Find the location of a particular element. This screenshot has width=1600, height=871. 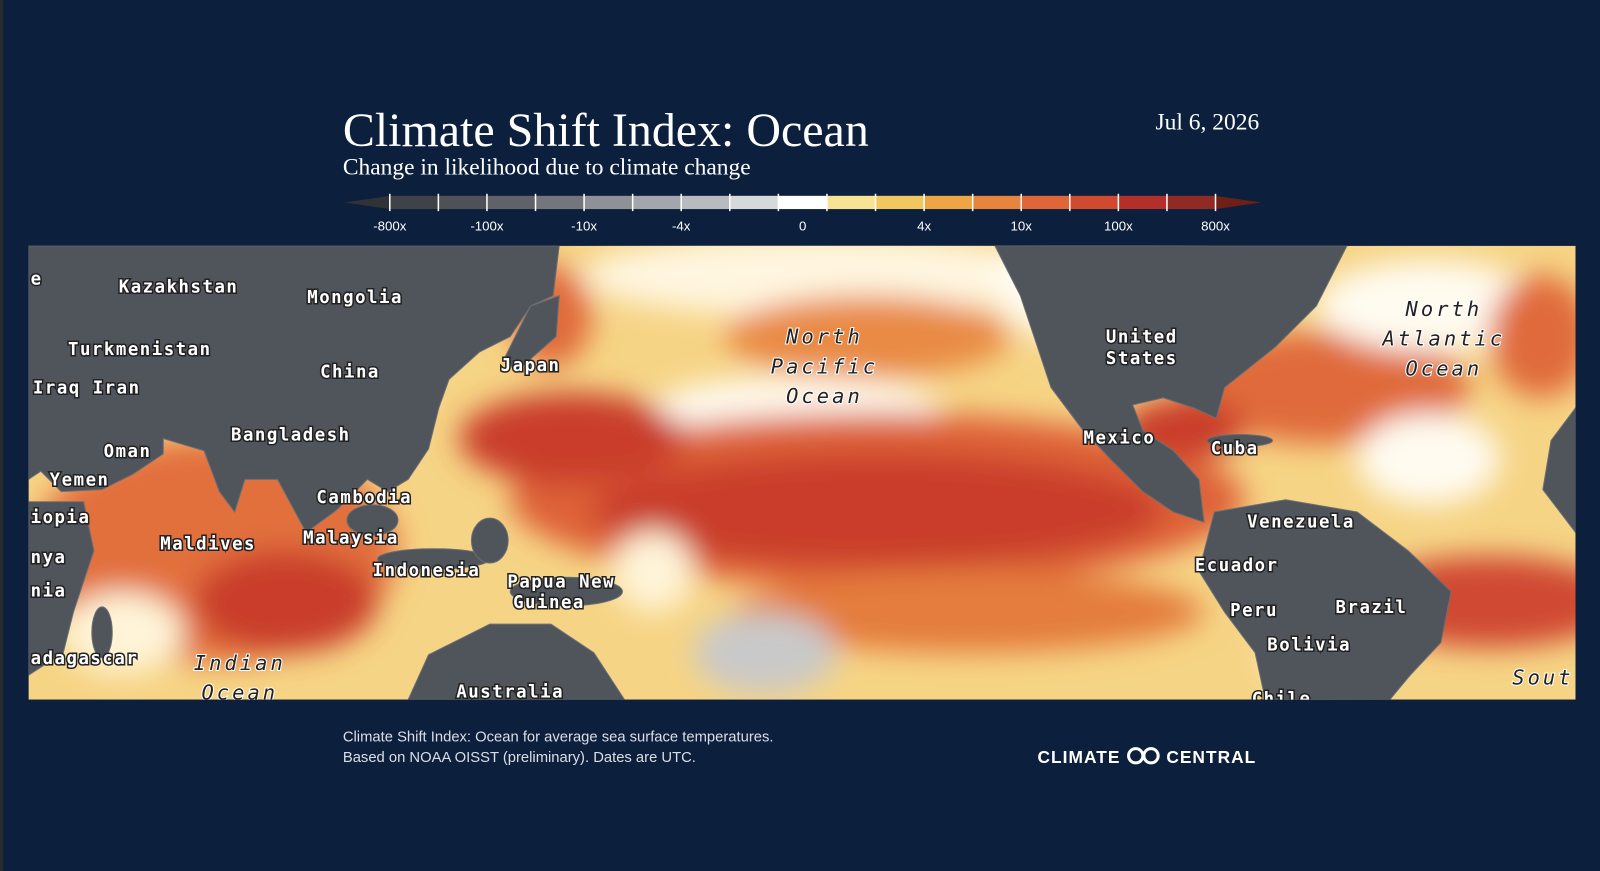

place-label: Ecuador is located at coordinates (1237, 566).